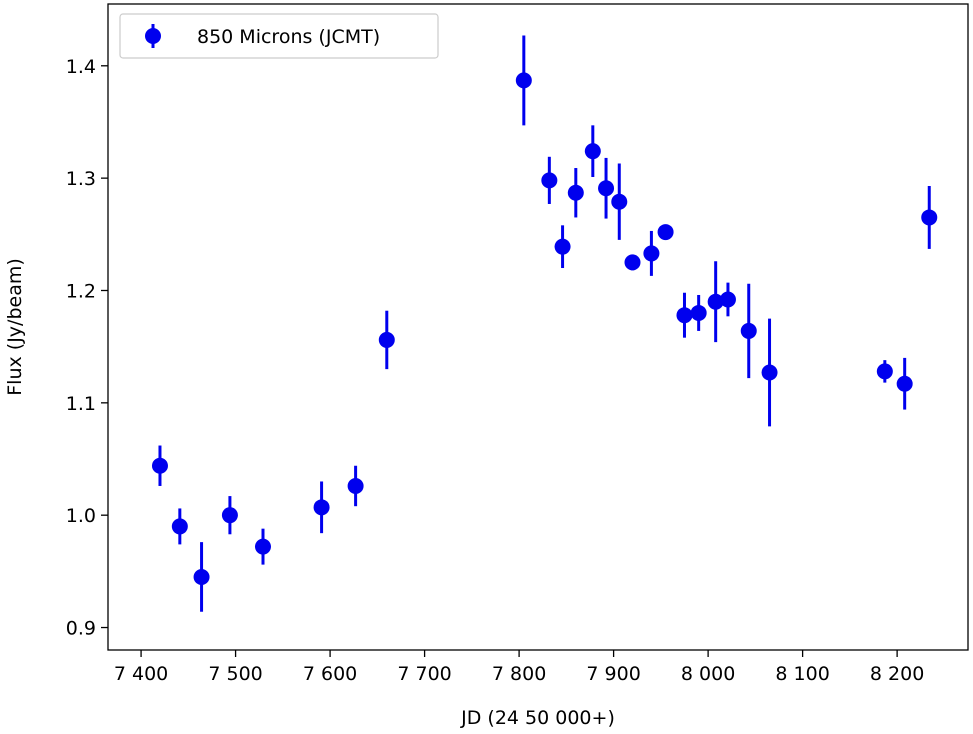 This screenshot has width=973, height=734. Describe the element at coordinates (81, 291) in the screenshot. I see `y-tick-label: 1.2` at that location.